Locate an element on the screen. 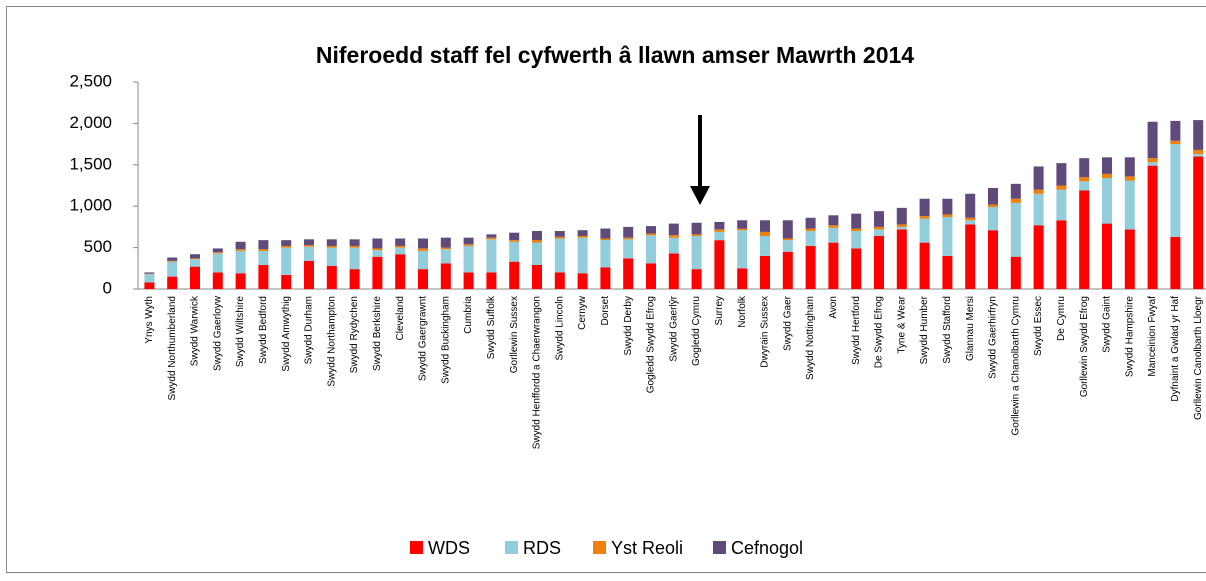  x-tick-label: Dyfnaint a Gwlad yr Haf is located at coordinates (1175, 349).